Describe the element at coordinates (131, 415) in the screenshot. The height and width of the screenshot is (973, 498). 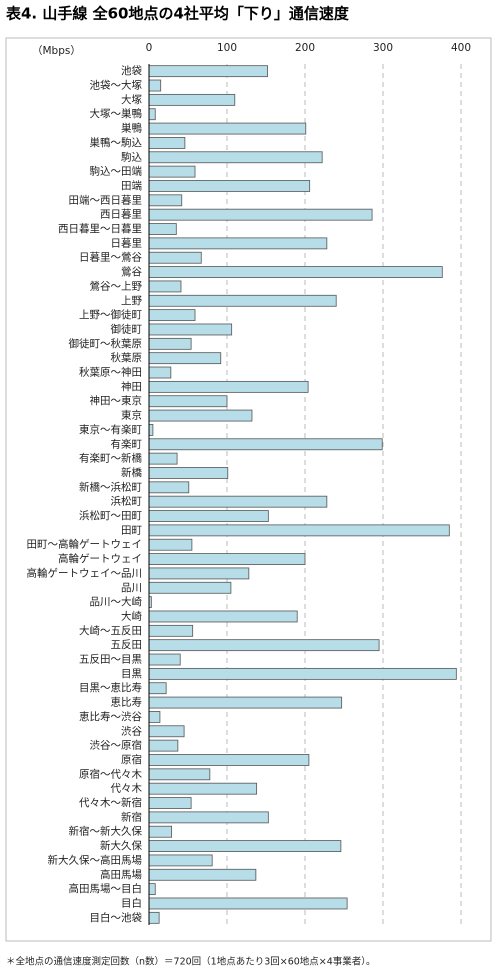
I see `y-tick-label: 東京` at that location.